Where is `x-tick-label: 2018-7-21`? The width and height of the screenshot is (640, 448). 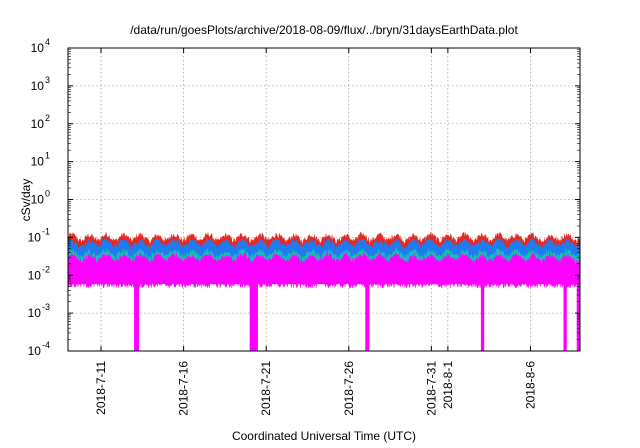
x-tick-label: 2018-7-21 is located at coordinates (266, 388).